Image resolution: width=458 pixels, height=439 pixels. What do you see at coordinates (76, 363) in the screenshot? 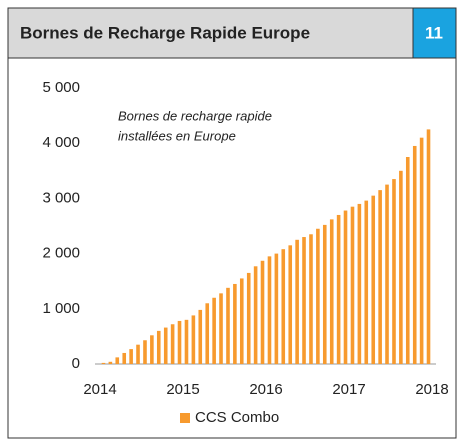
I see `y-tick-label: 0` at bounding box center [76, 363].